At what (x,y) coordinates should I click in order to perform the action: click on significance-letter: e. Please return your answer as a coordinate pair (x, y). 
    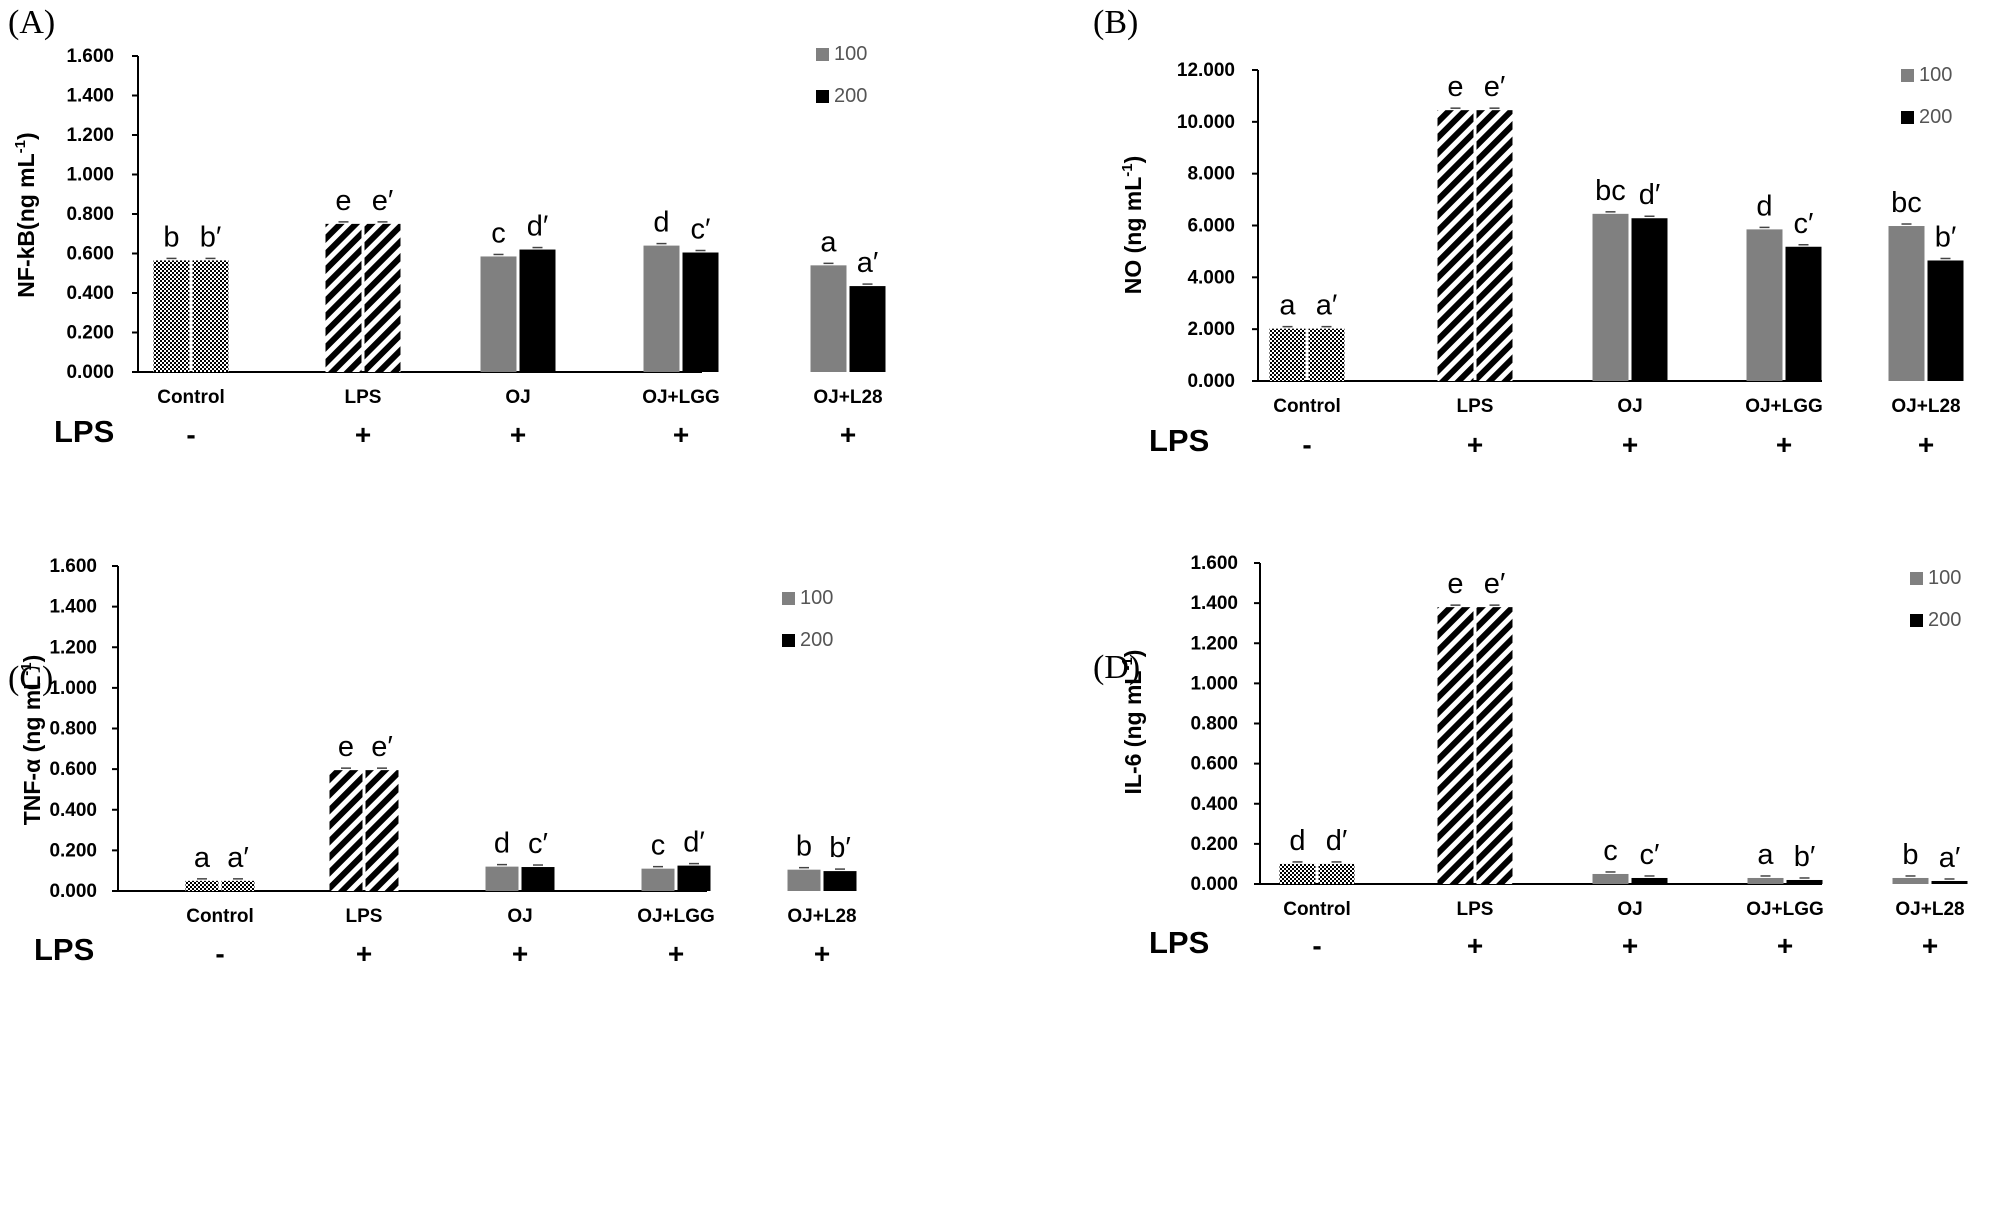
    Looking at the image, I should click on (343, 201).